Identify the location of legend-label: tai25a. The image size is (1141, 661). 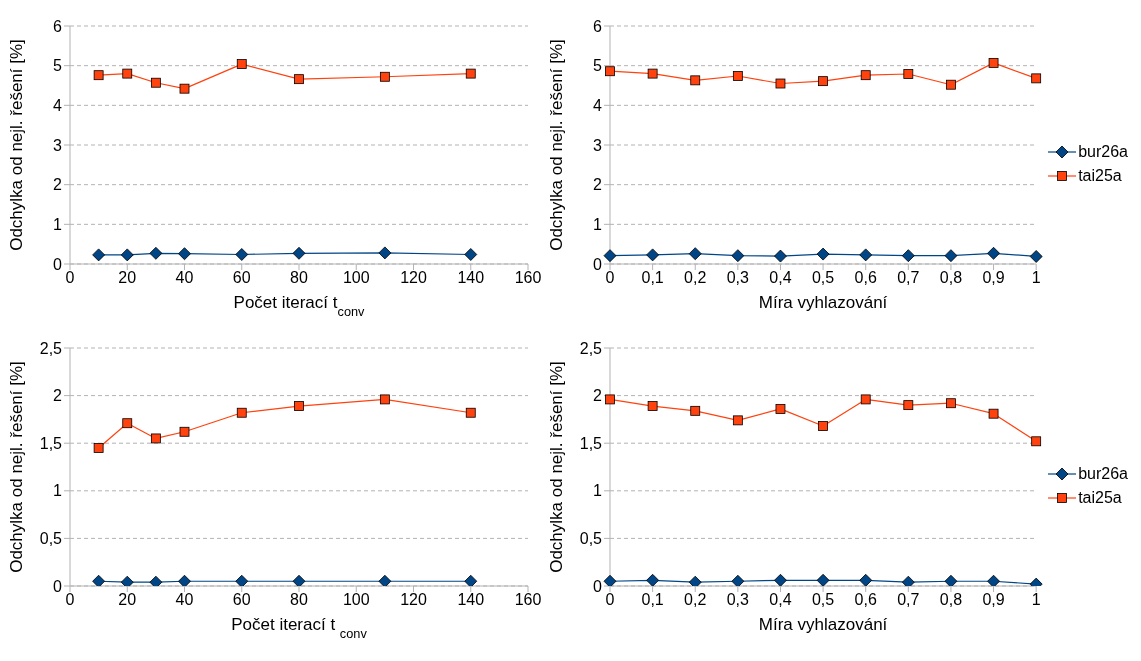
(1100, 498).